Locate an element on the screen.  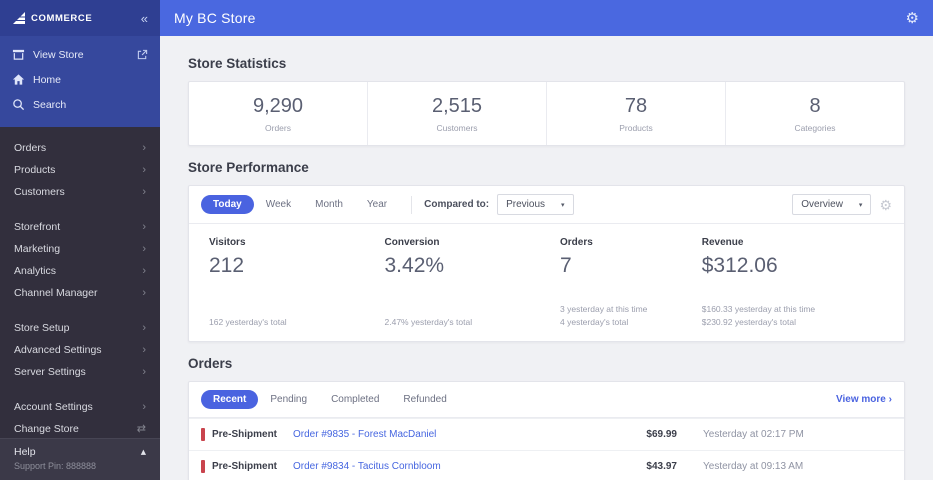
metric-sub-line: $160.33 yesterday at this time is located at coordinates (758, 308).